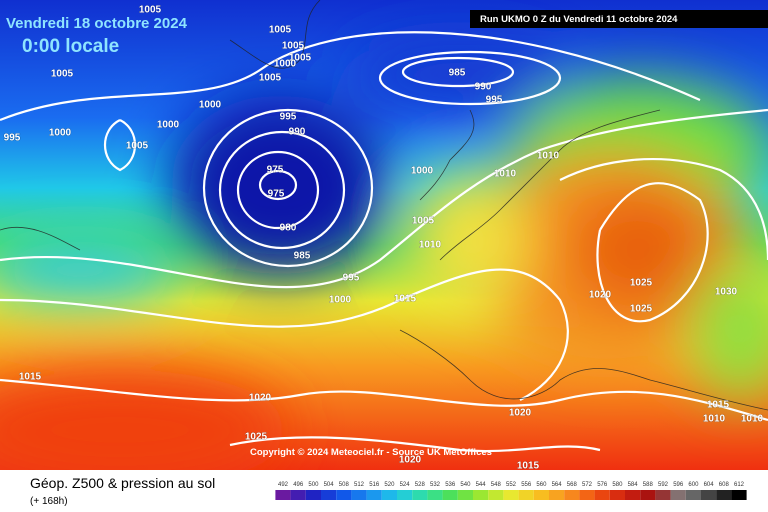 This screenshot has width=768, height=512. Describe the element at coordinates (283, 485) in the screenshot. I see `scale-label: 492` at that location.